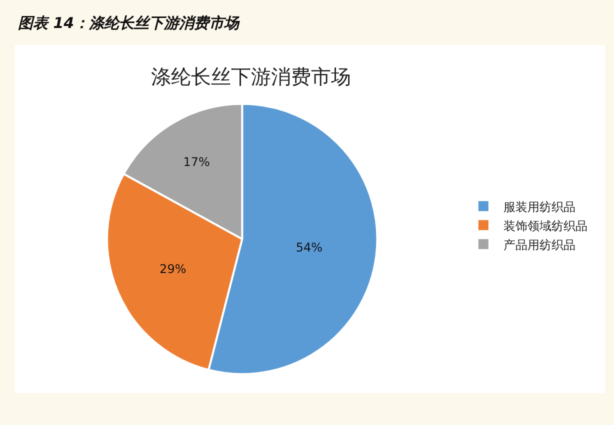  I want to click on legend-label: 服装用纺织品, so click(539, 207).